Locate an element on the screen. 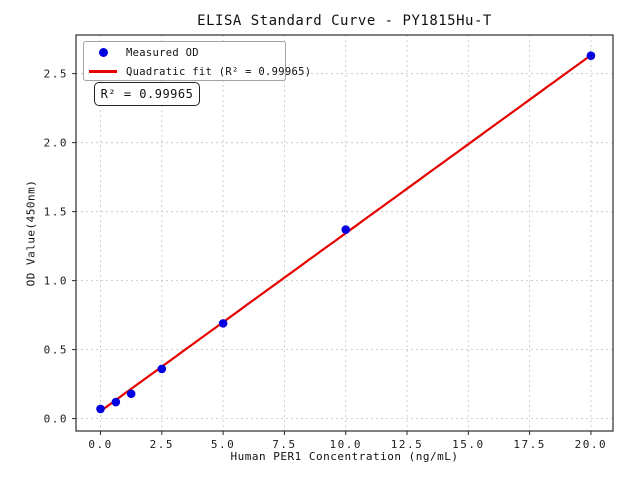 The image size is (640, 480). legend-item-measured-od: Measured OD is located at coordinates (184, 52).